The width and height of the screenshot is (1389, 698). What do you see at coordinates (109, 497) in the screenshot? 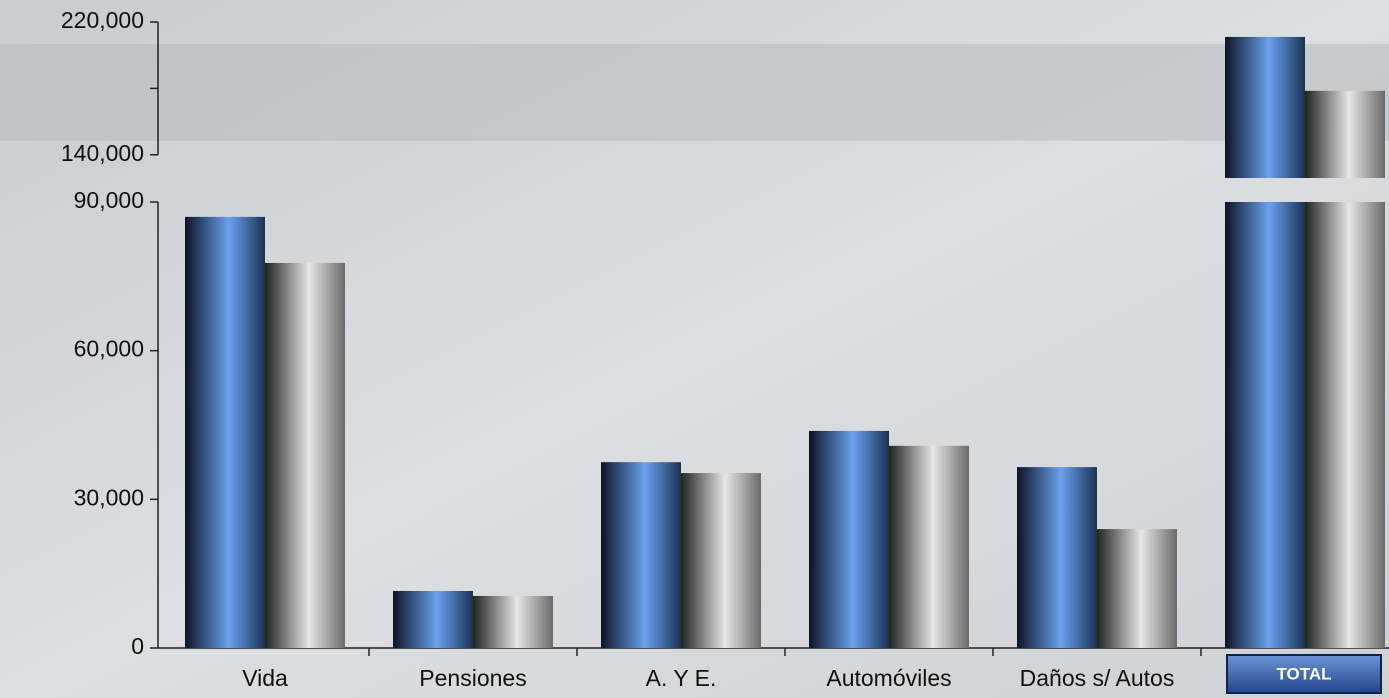
I see `y-tick-label: 30,000` at bounding box center [109, 497].